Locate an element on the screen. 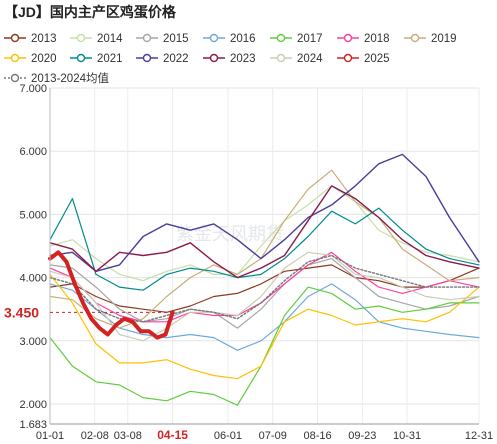 The width and height of the screenshot is (497, 444). x-tick-label: 01-01 is located at coordinates (50, 436).